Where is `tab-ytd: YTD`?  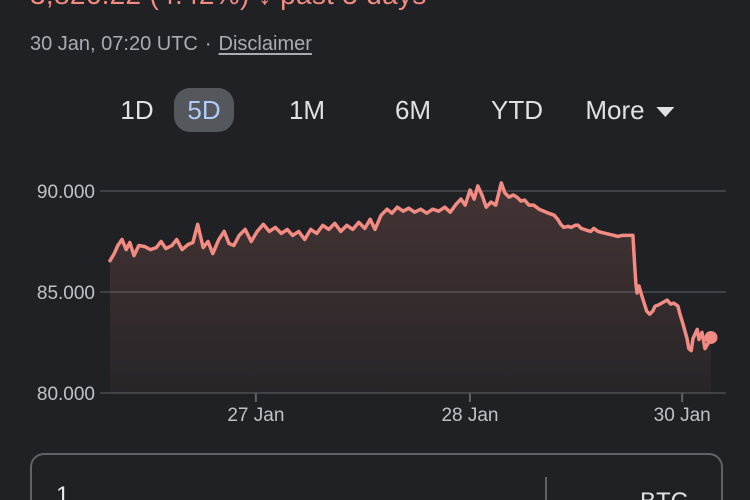 tab-ytd: YTD is located at coordinates (517, 110).